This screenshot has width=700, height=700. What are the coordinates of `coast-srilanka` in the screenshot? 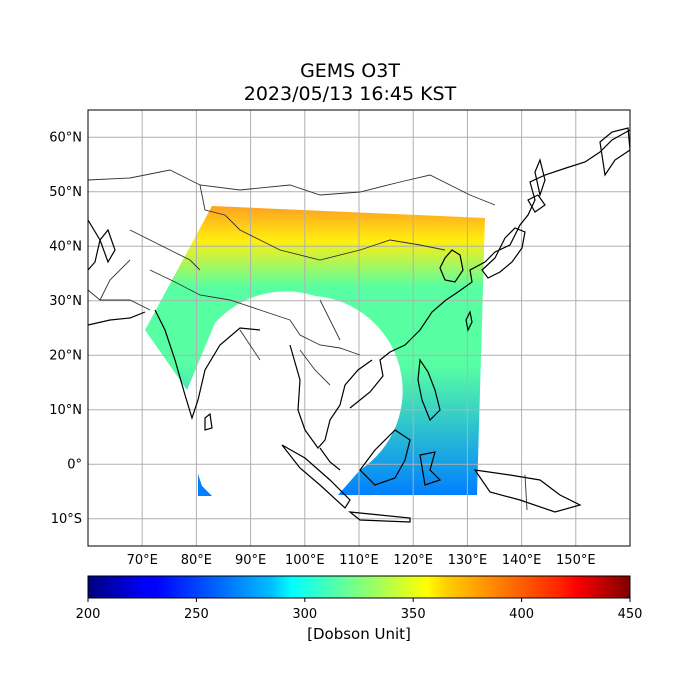 It's located at (208, 421).